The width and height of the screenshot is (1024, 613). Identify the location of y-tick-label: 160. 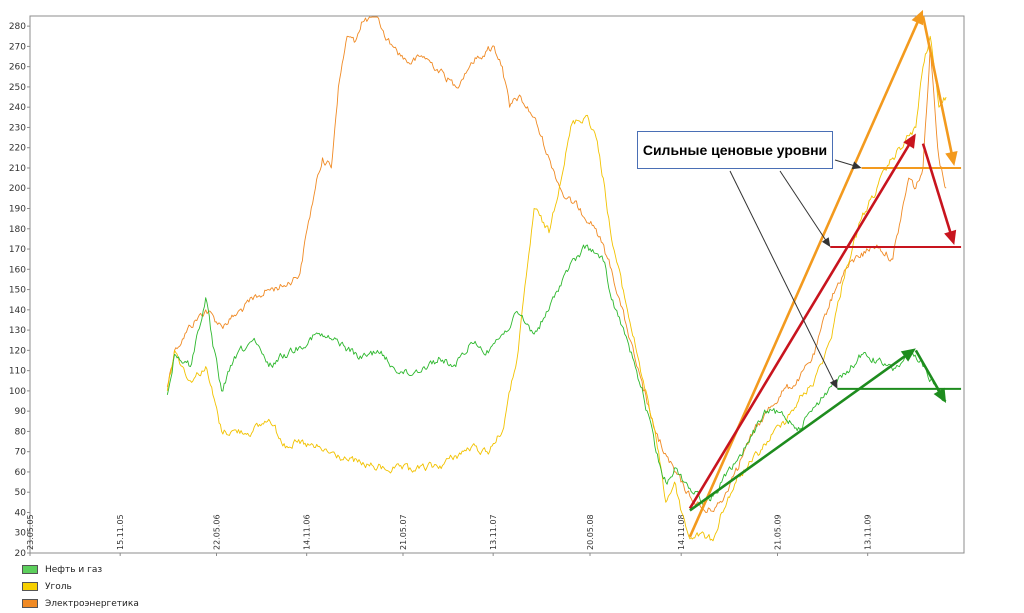
(17, 270).